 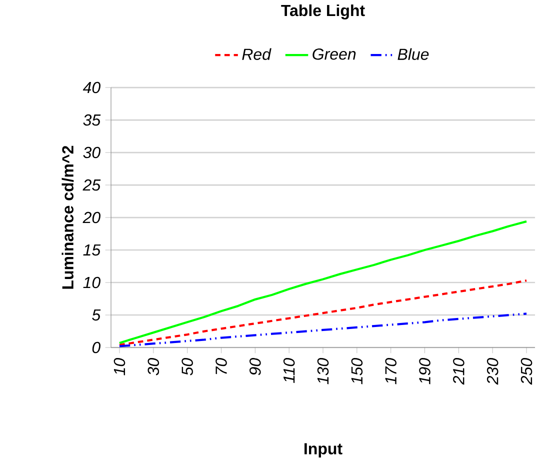 What do you see at coordinates (187, 367) in the screenshot?
I see `x-tick-label: 50` at bounding box center [187, 367].